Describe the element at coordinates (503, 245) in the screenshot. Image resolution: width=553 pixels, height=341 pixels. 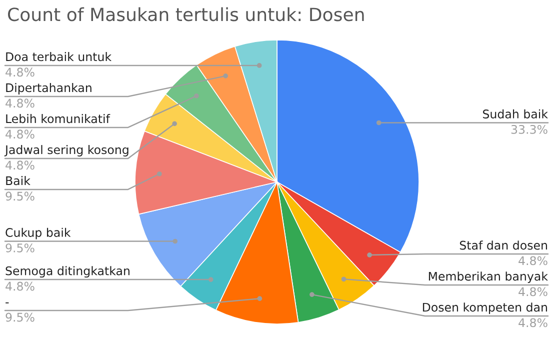
I see `slice-label: Staf dan dosen` at that location.